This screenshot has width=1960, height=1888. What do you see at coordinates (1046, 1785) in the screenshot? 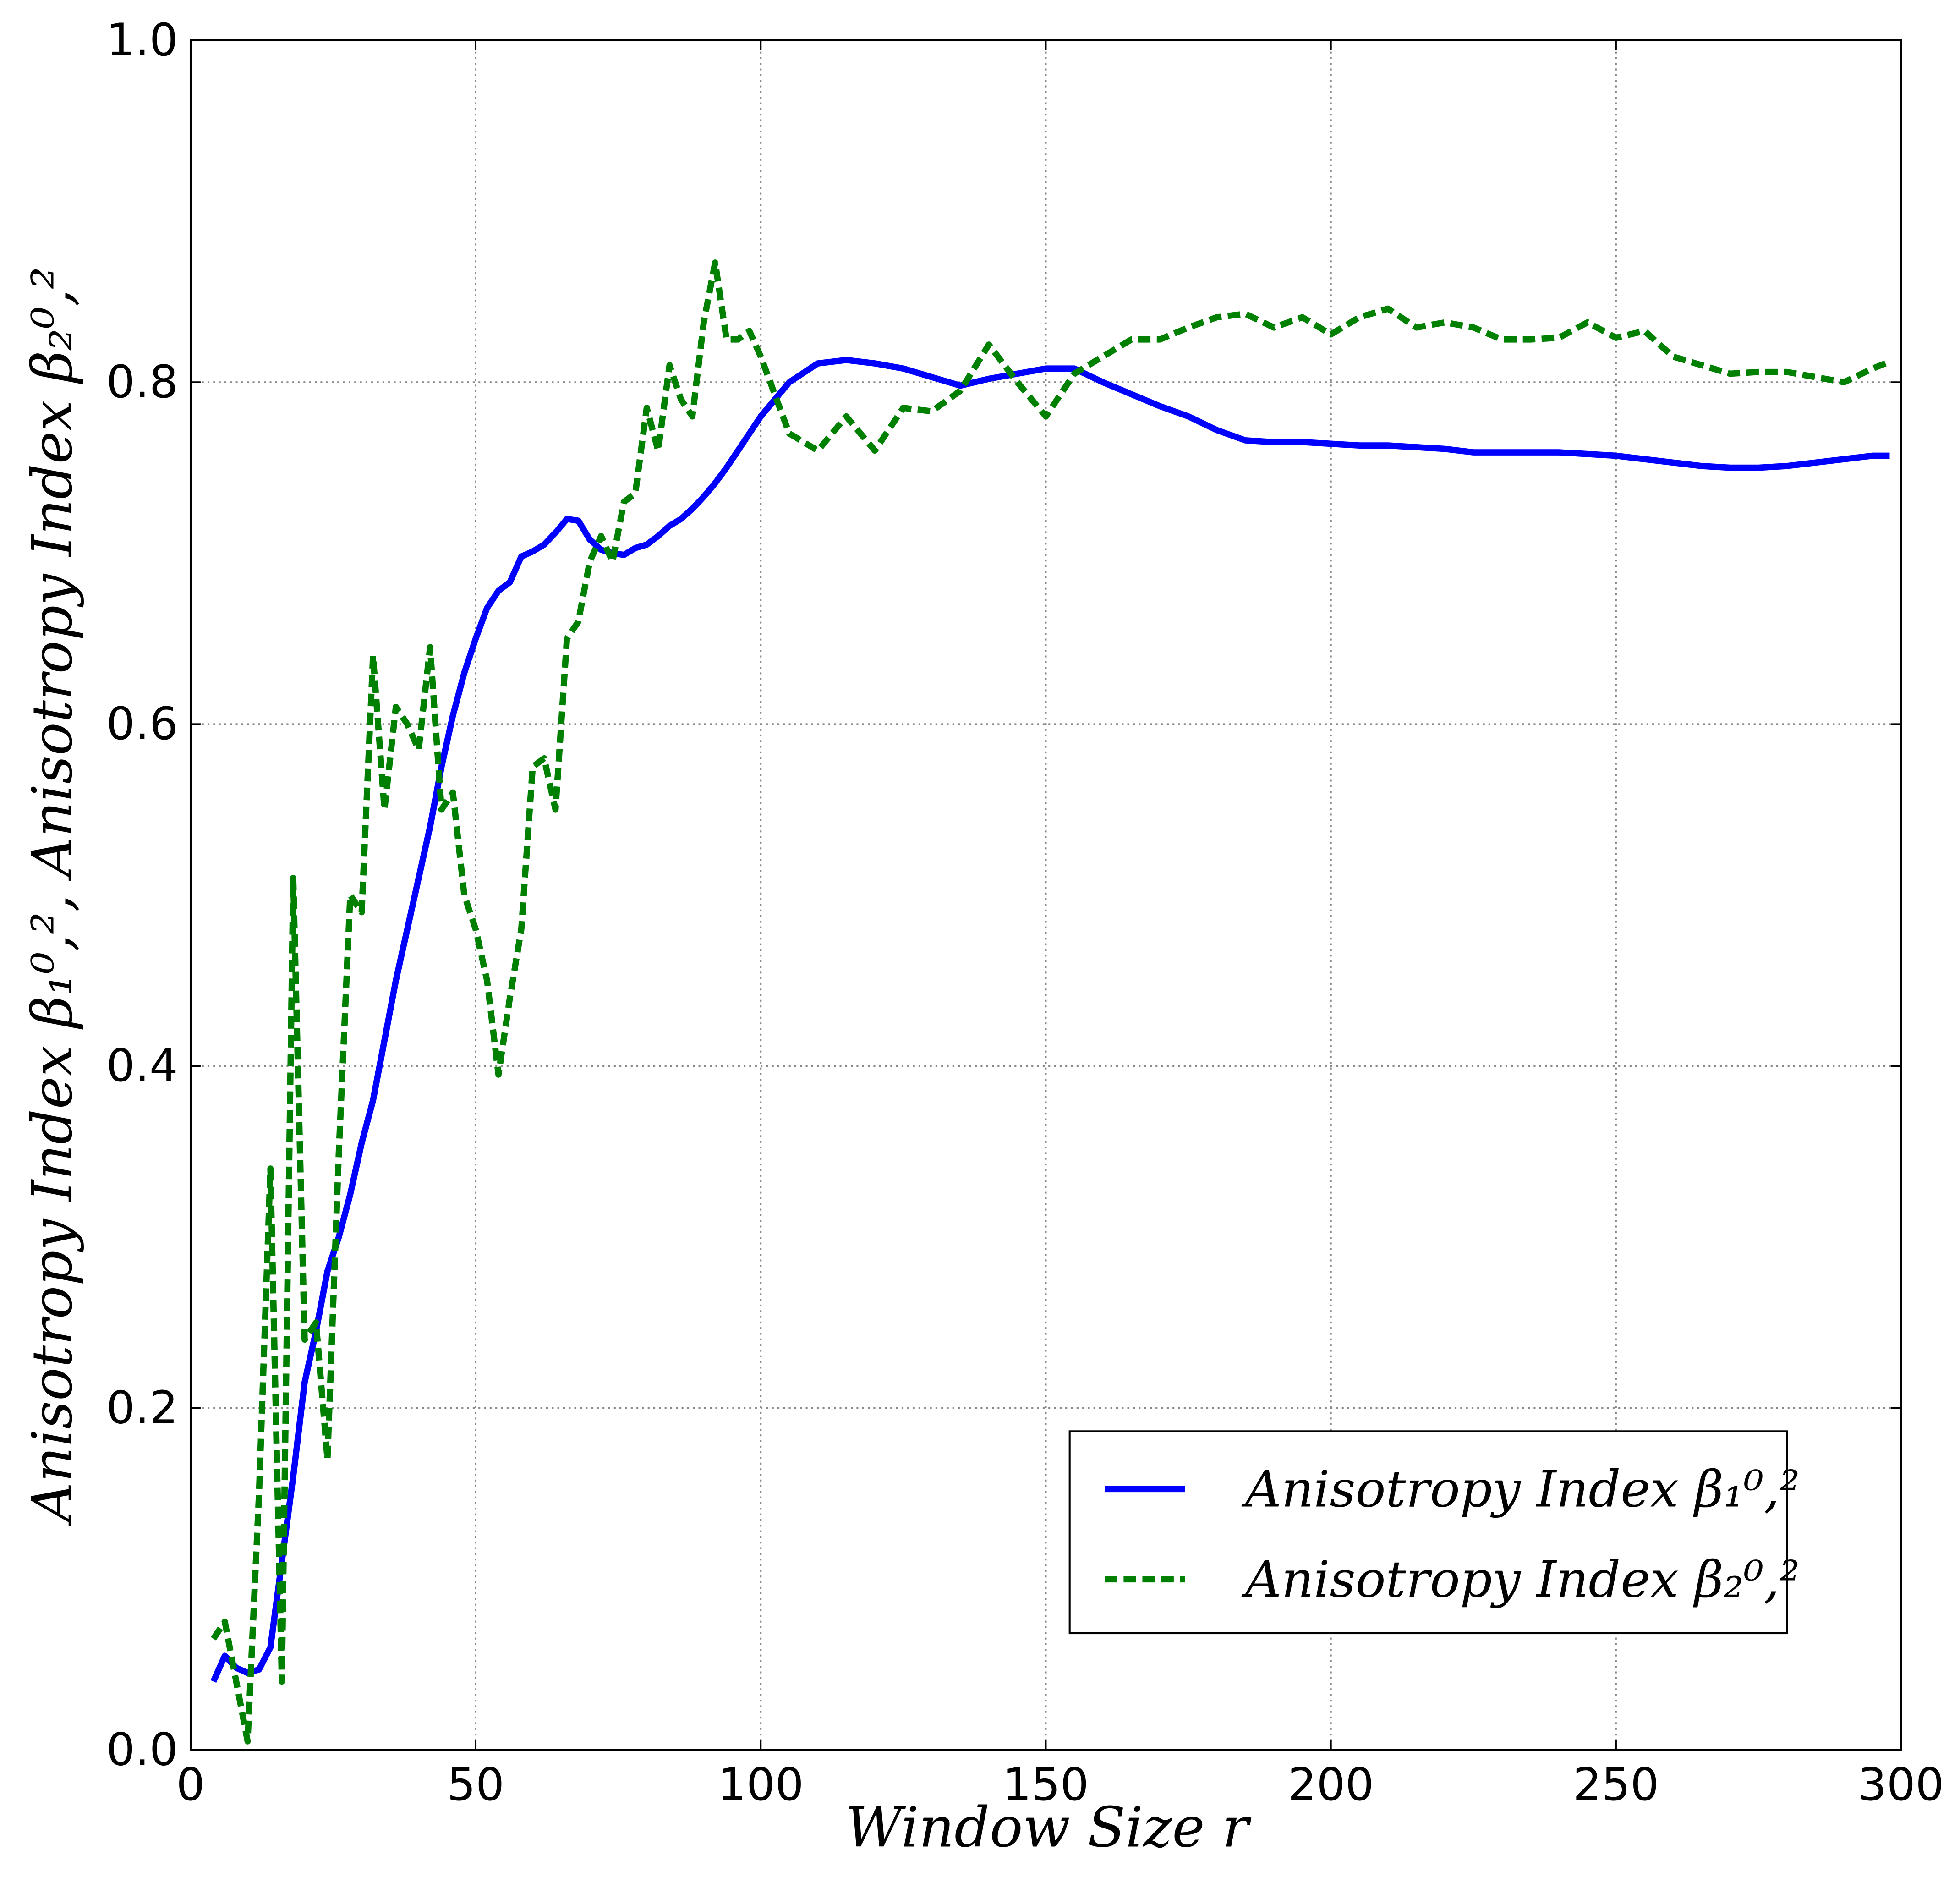
I see `x-tick-label: 150` at bounding box center [1046, 1785].